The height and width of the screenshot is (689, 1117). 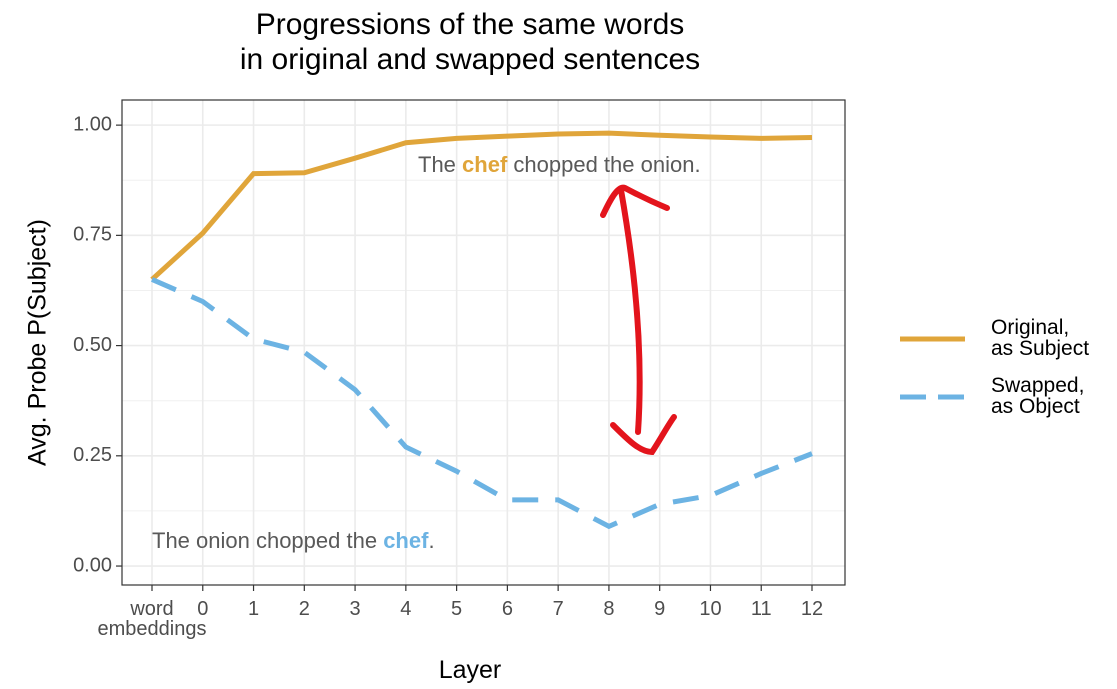 I want to click on x-tick-label: 6, so click(x=507, y=609).